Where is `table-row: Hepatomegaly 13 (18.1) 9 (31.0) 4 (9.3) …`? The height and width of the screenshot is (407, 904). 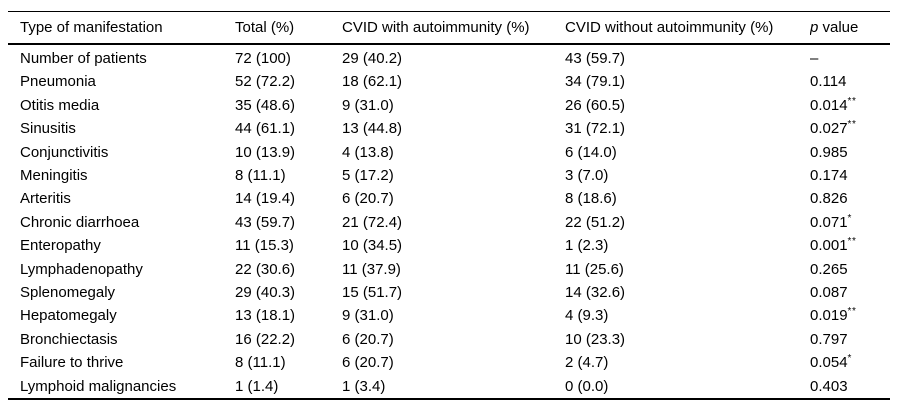 table-row: Hepatomegaly 13 (18.1) 9 (31.0) 4 (9.3) … is located at coordinates (449, 315).